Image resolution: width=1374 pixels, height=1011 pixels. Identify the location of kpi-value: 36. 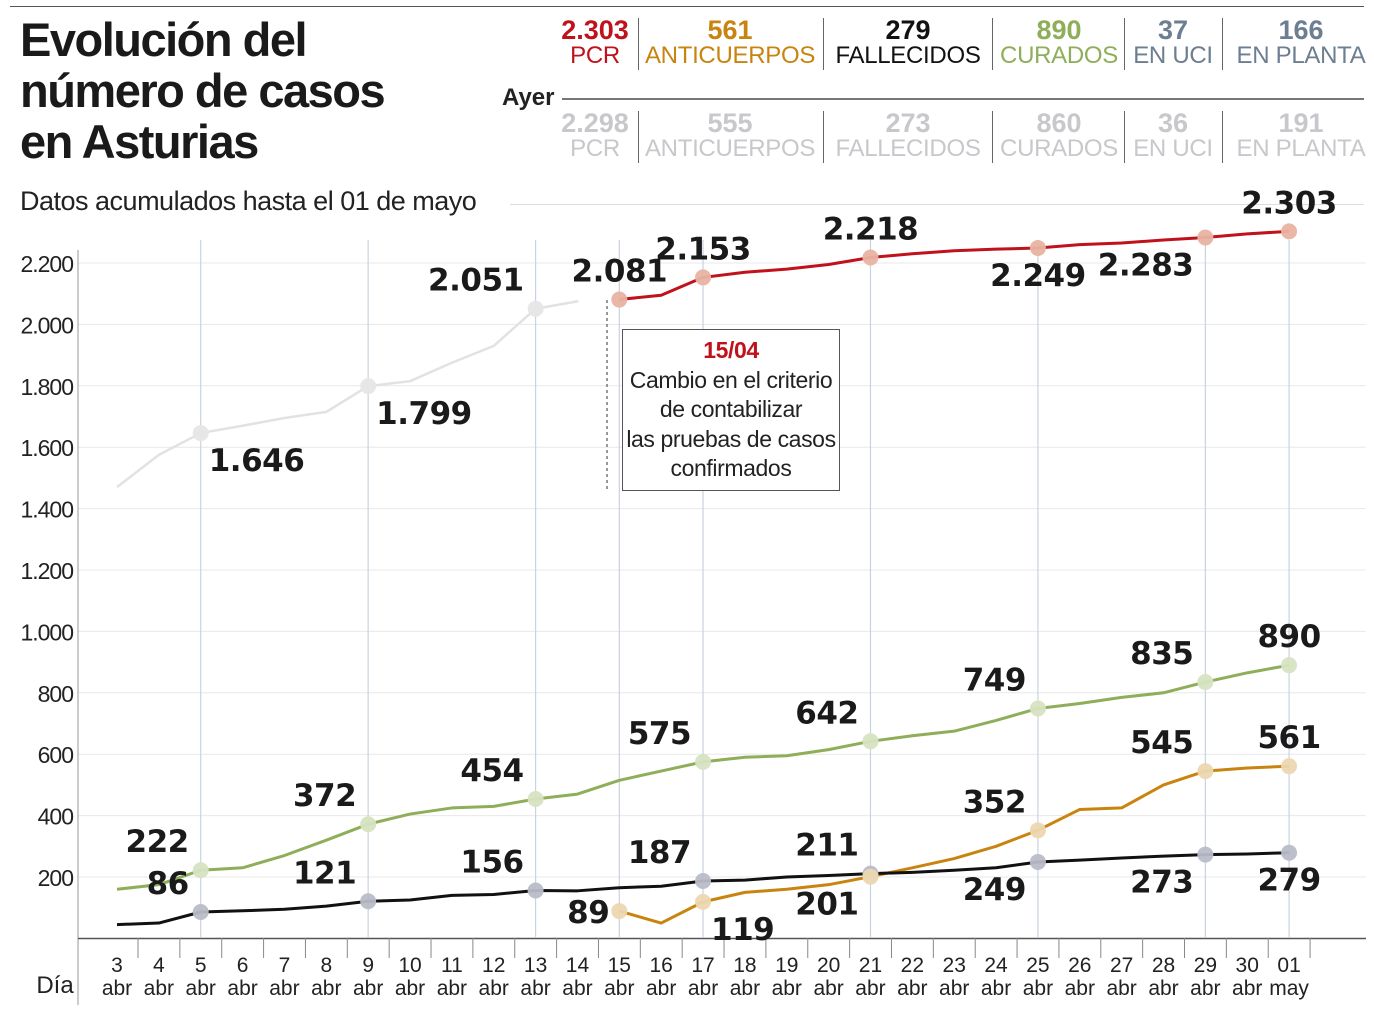
(1173, 123).